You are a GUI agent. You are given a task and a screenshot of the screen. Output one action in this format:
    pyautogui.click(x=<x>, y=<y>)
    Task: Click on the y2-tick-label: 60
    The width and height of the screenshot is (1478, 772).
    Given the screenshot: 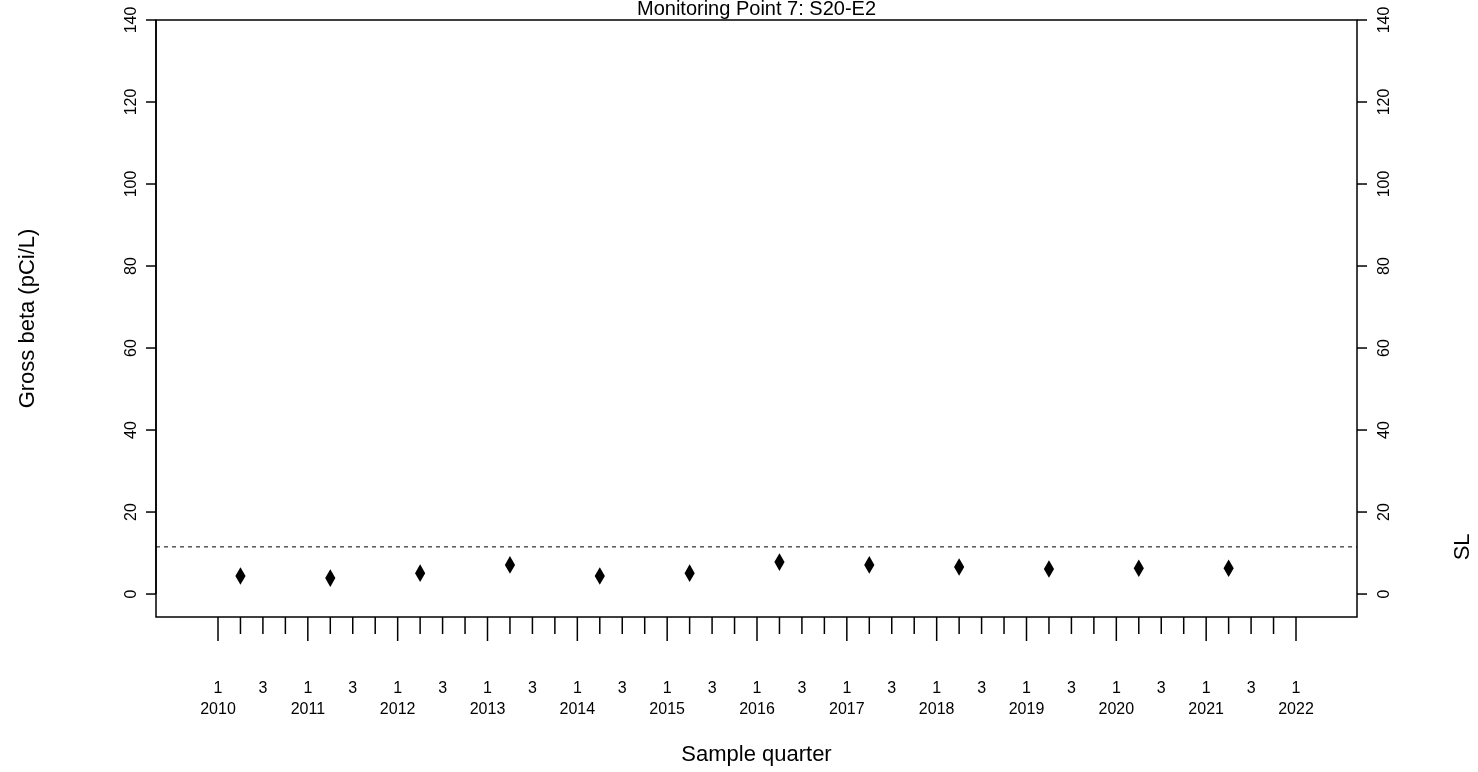 What is the action you would take?
    pyautogui.click(x=1383, y=348)
    